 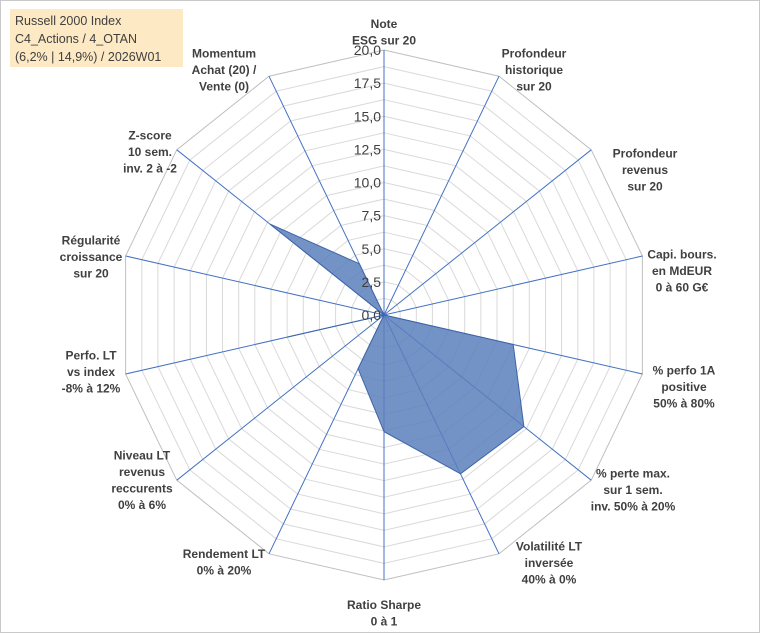 I want to click on tick-label: 15,0, so click(x=367, y=116).